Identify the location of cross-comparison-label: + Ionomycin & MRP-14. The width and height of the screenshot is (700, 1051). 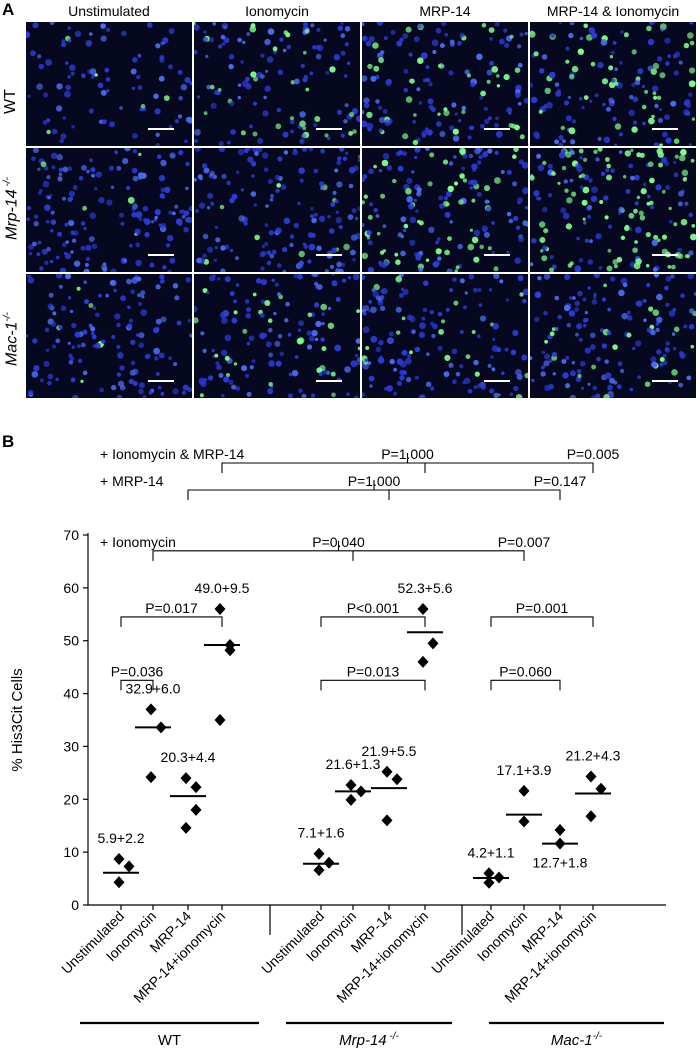
(172, 454).